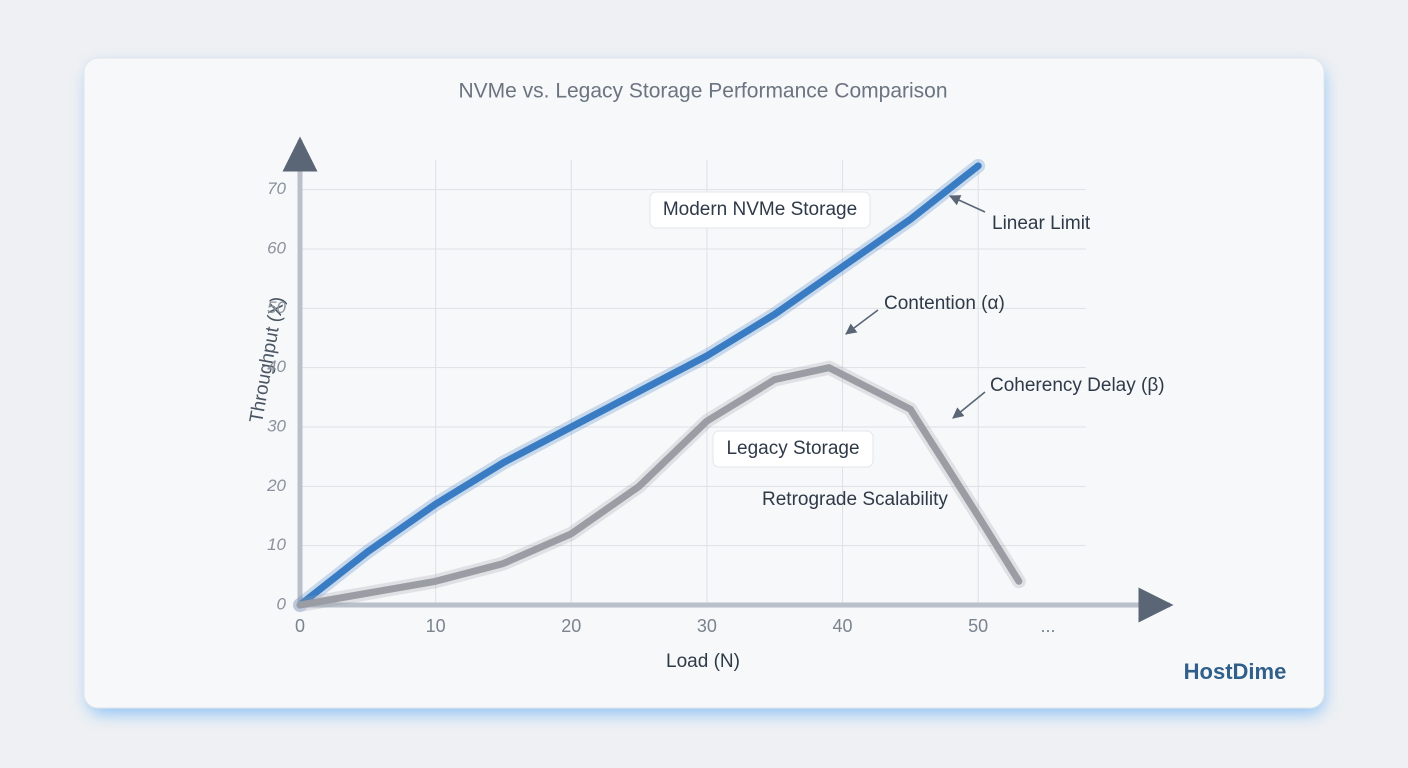 The image size is (1408, 768). What do you see at coordinates (276, 188) in the screenshot?
I see `y-tick-label: 70` at bounding box center [276, 188].